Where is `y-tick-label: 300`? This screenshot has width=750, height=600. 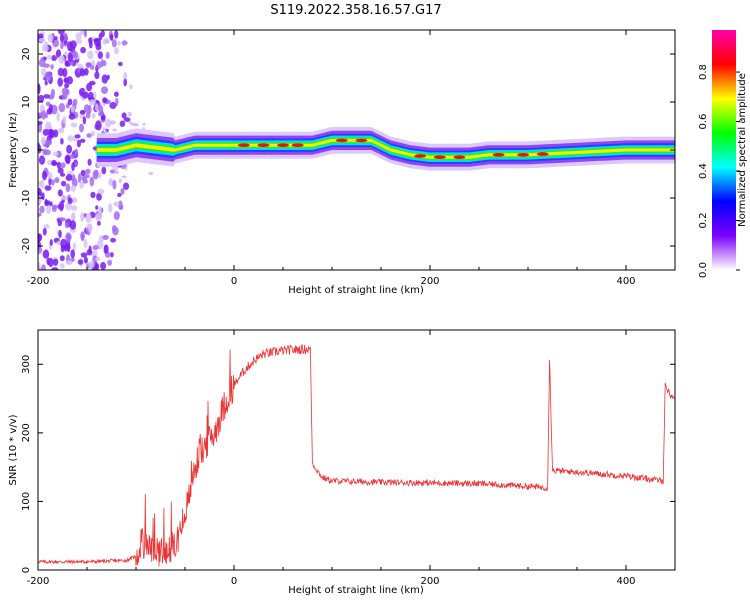 y-tick-label: 300 is located at coordinates (26, 364).